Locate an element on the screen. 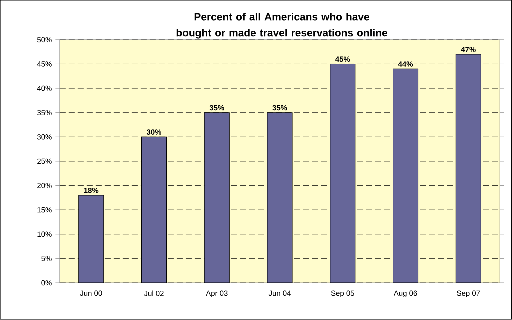 Image resolution: width=512 pixels, height=320 pixels. chart-title: Percent of all Americans who have bought or made travel reservations online is located at coordinates (282, 26).